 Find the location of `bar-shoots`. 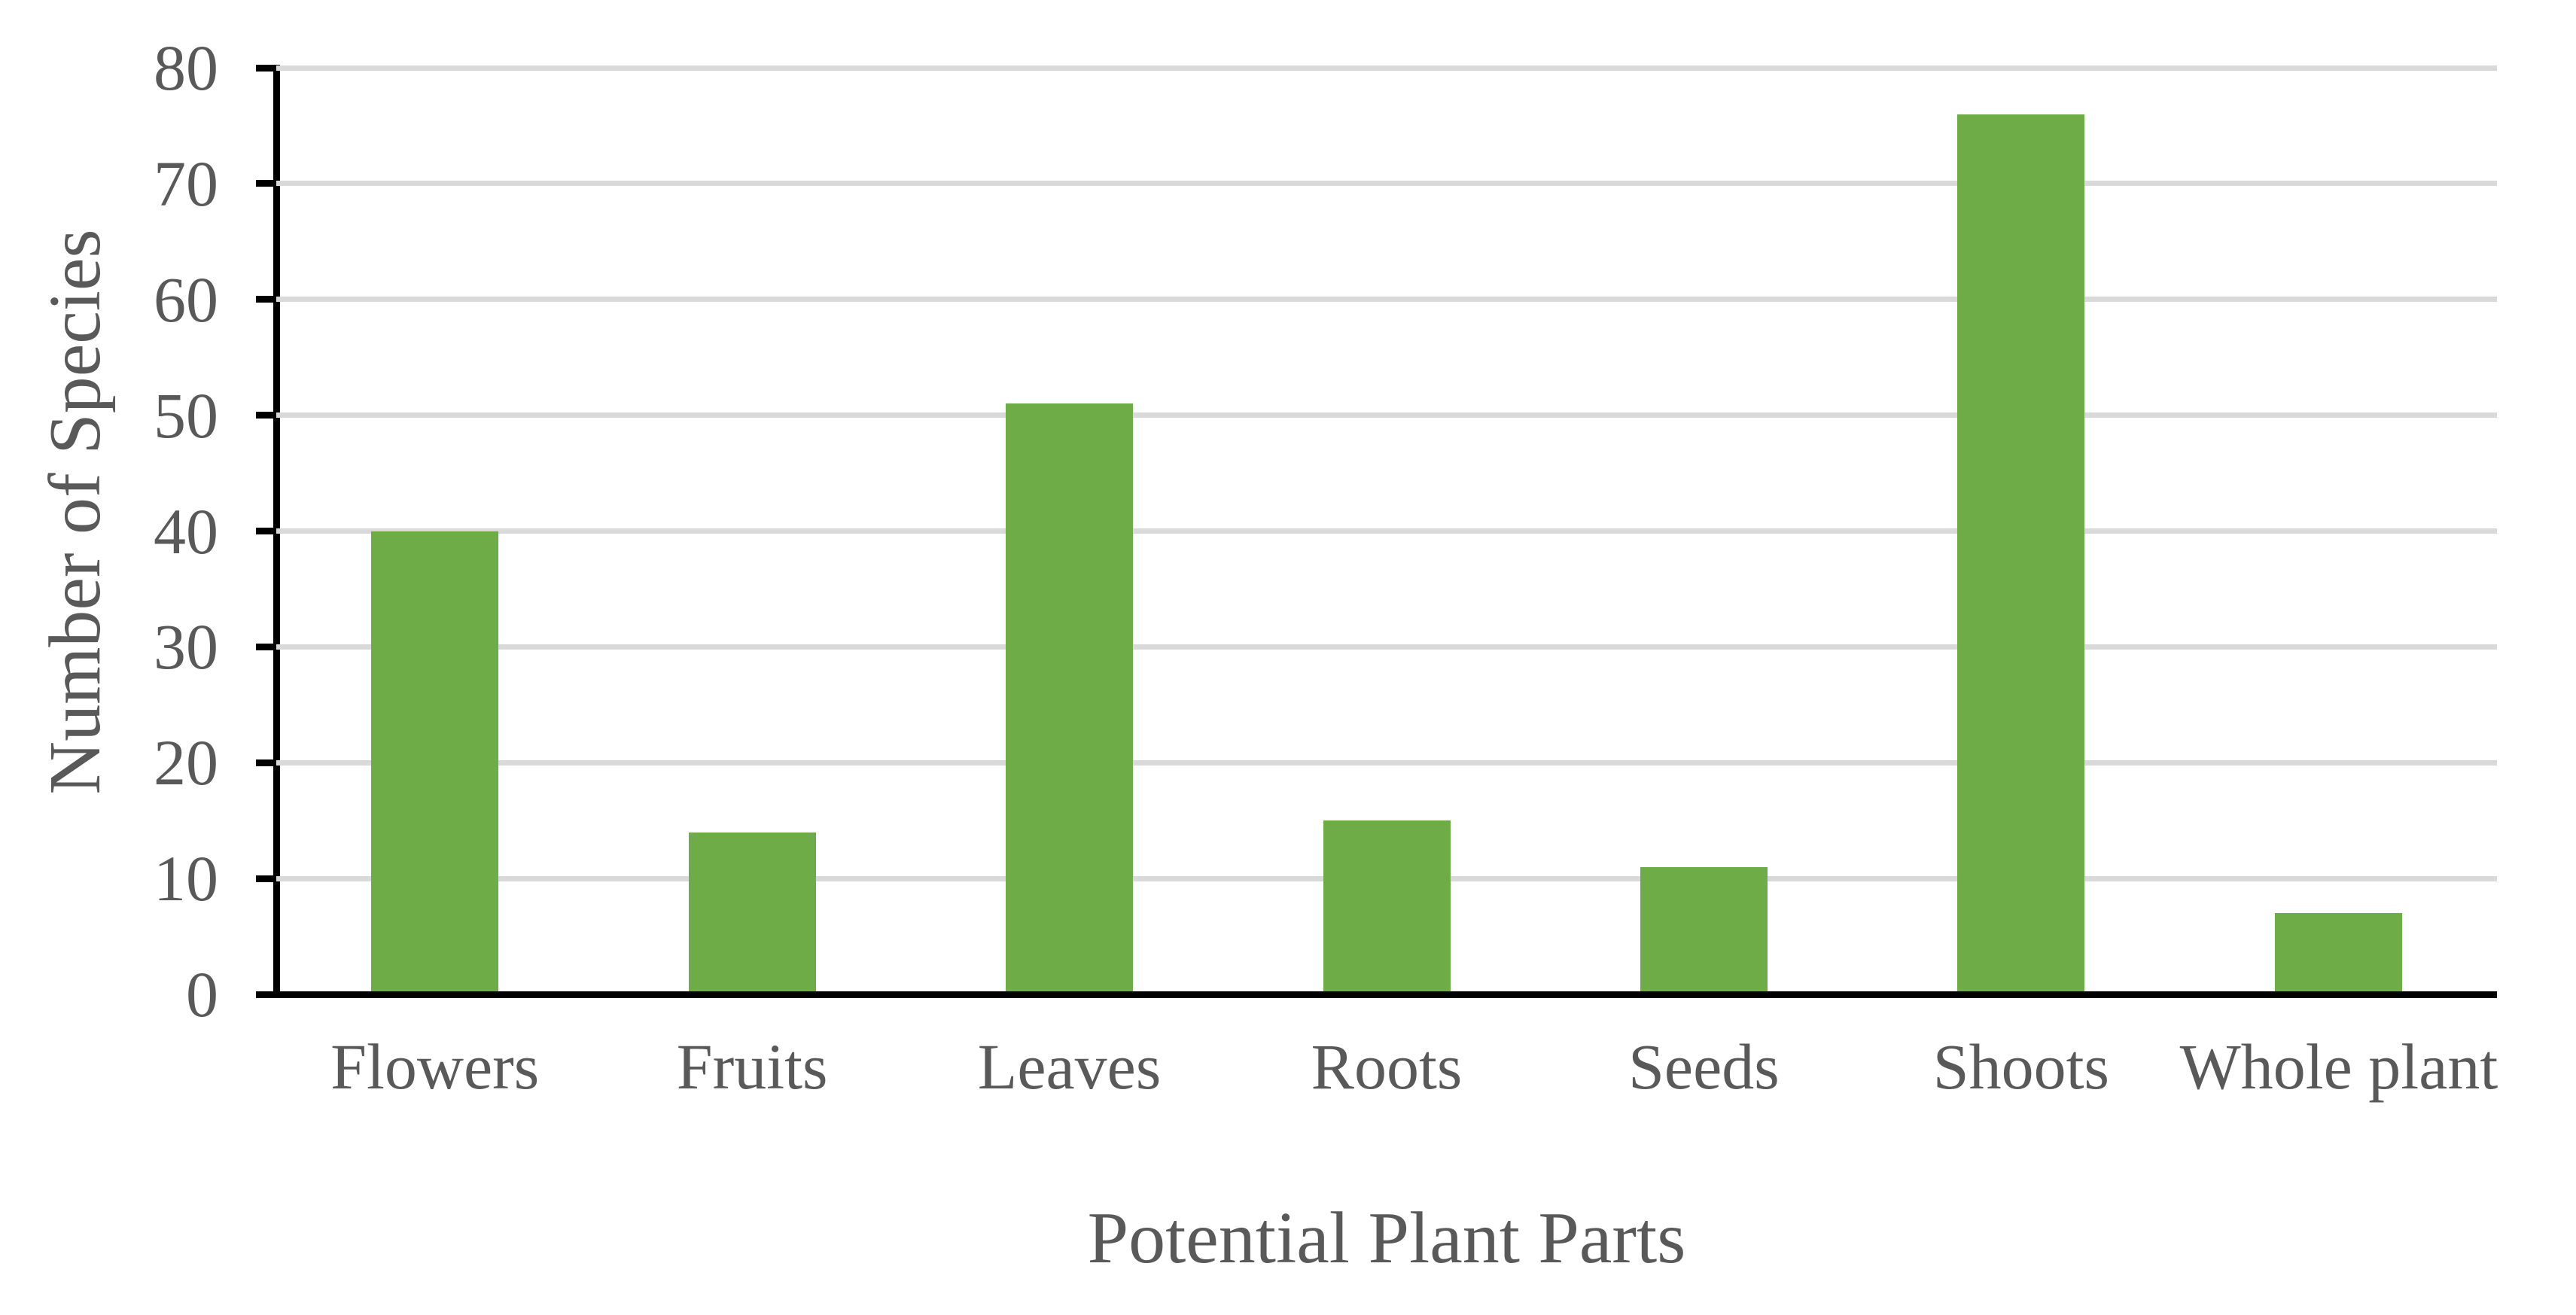

bar-shoots is located at coordinates (2021, 554).